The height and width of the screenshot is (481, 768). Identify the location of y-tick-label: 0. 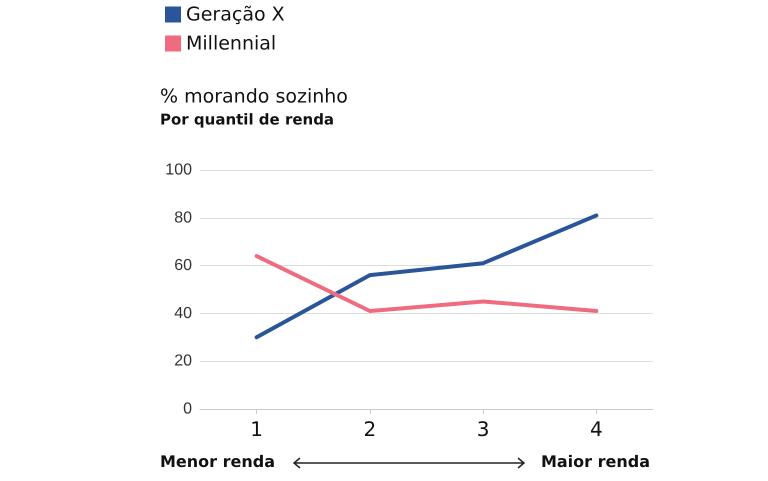
(187, 409).